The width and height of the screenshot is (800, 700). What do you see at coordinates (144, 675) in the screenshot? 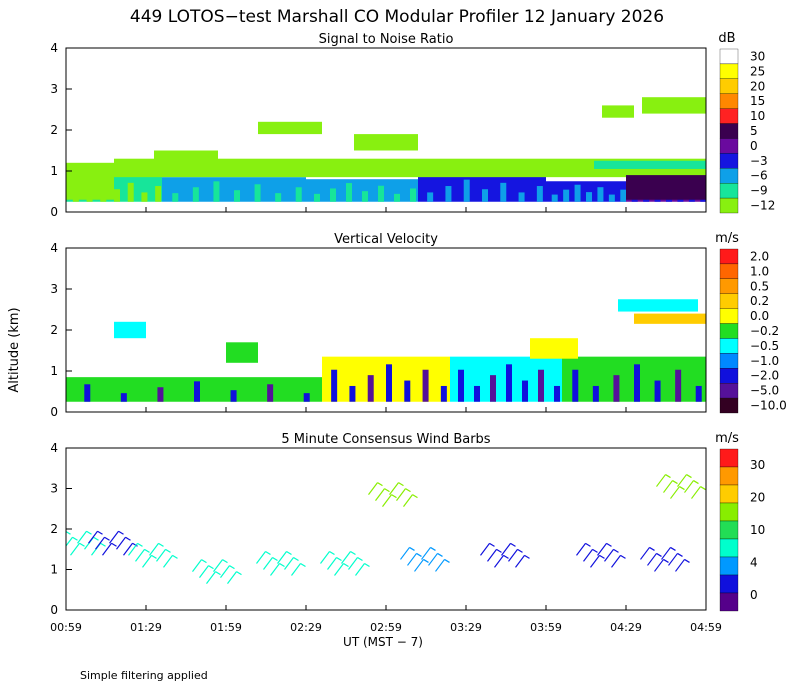
I see `footnote: Simple filtering applied` at bounding box center [144, 675].